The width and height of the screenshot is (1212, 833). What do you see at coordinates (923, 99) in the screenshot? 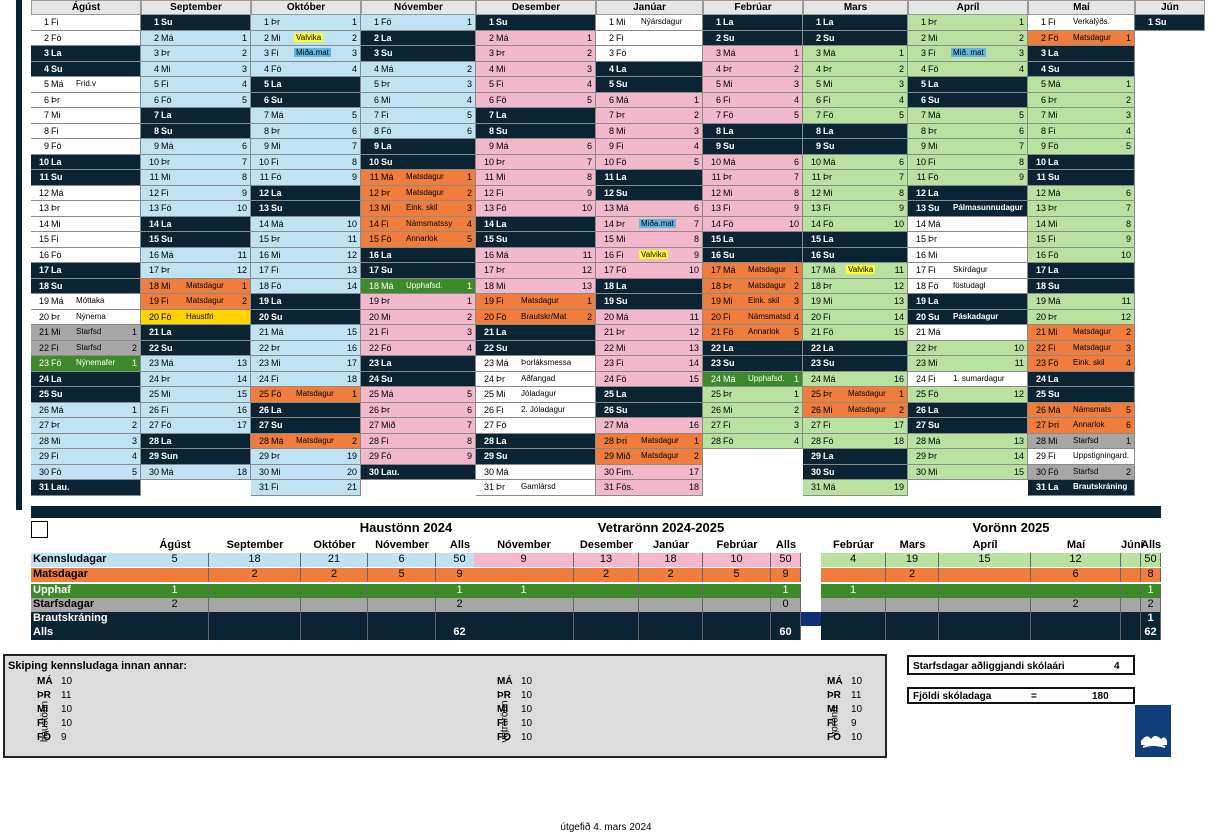
I see `day-number: 6` at bounding box center [923, 99].